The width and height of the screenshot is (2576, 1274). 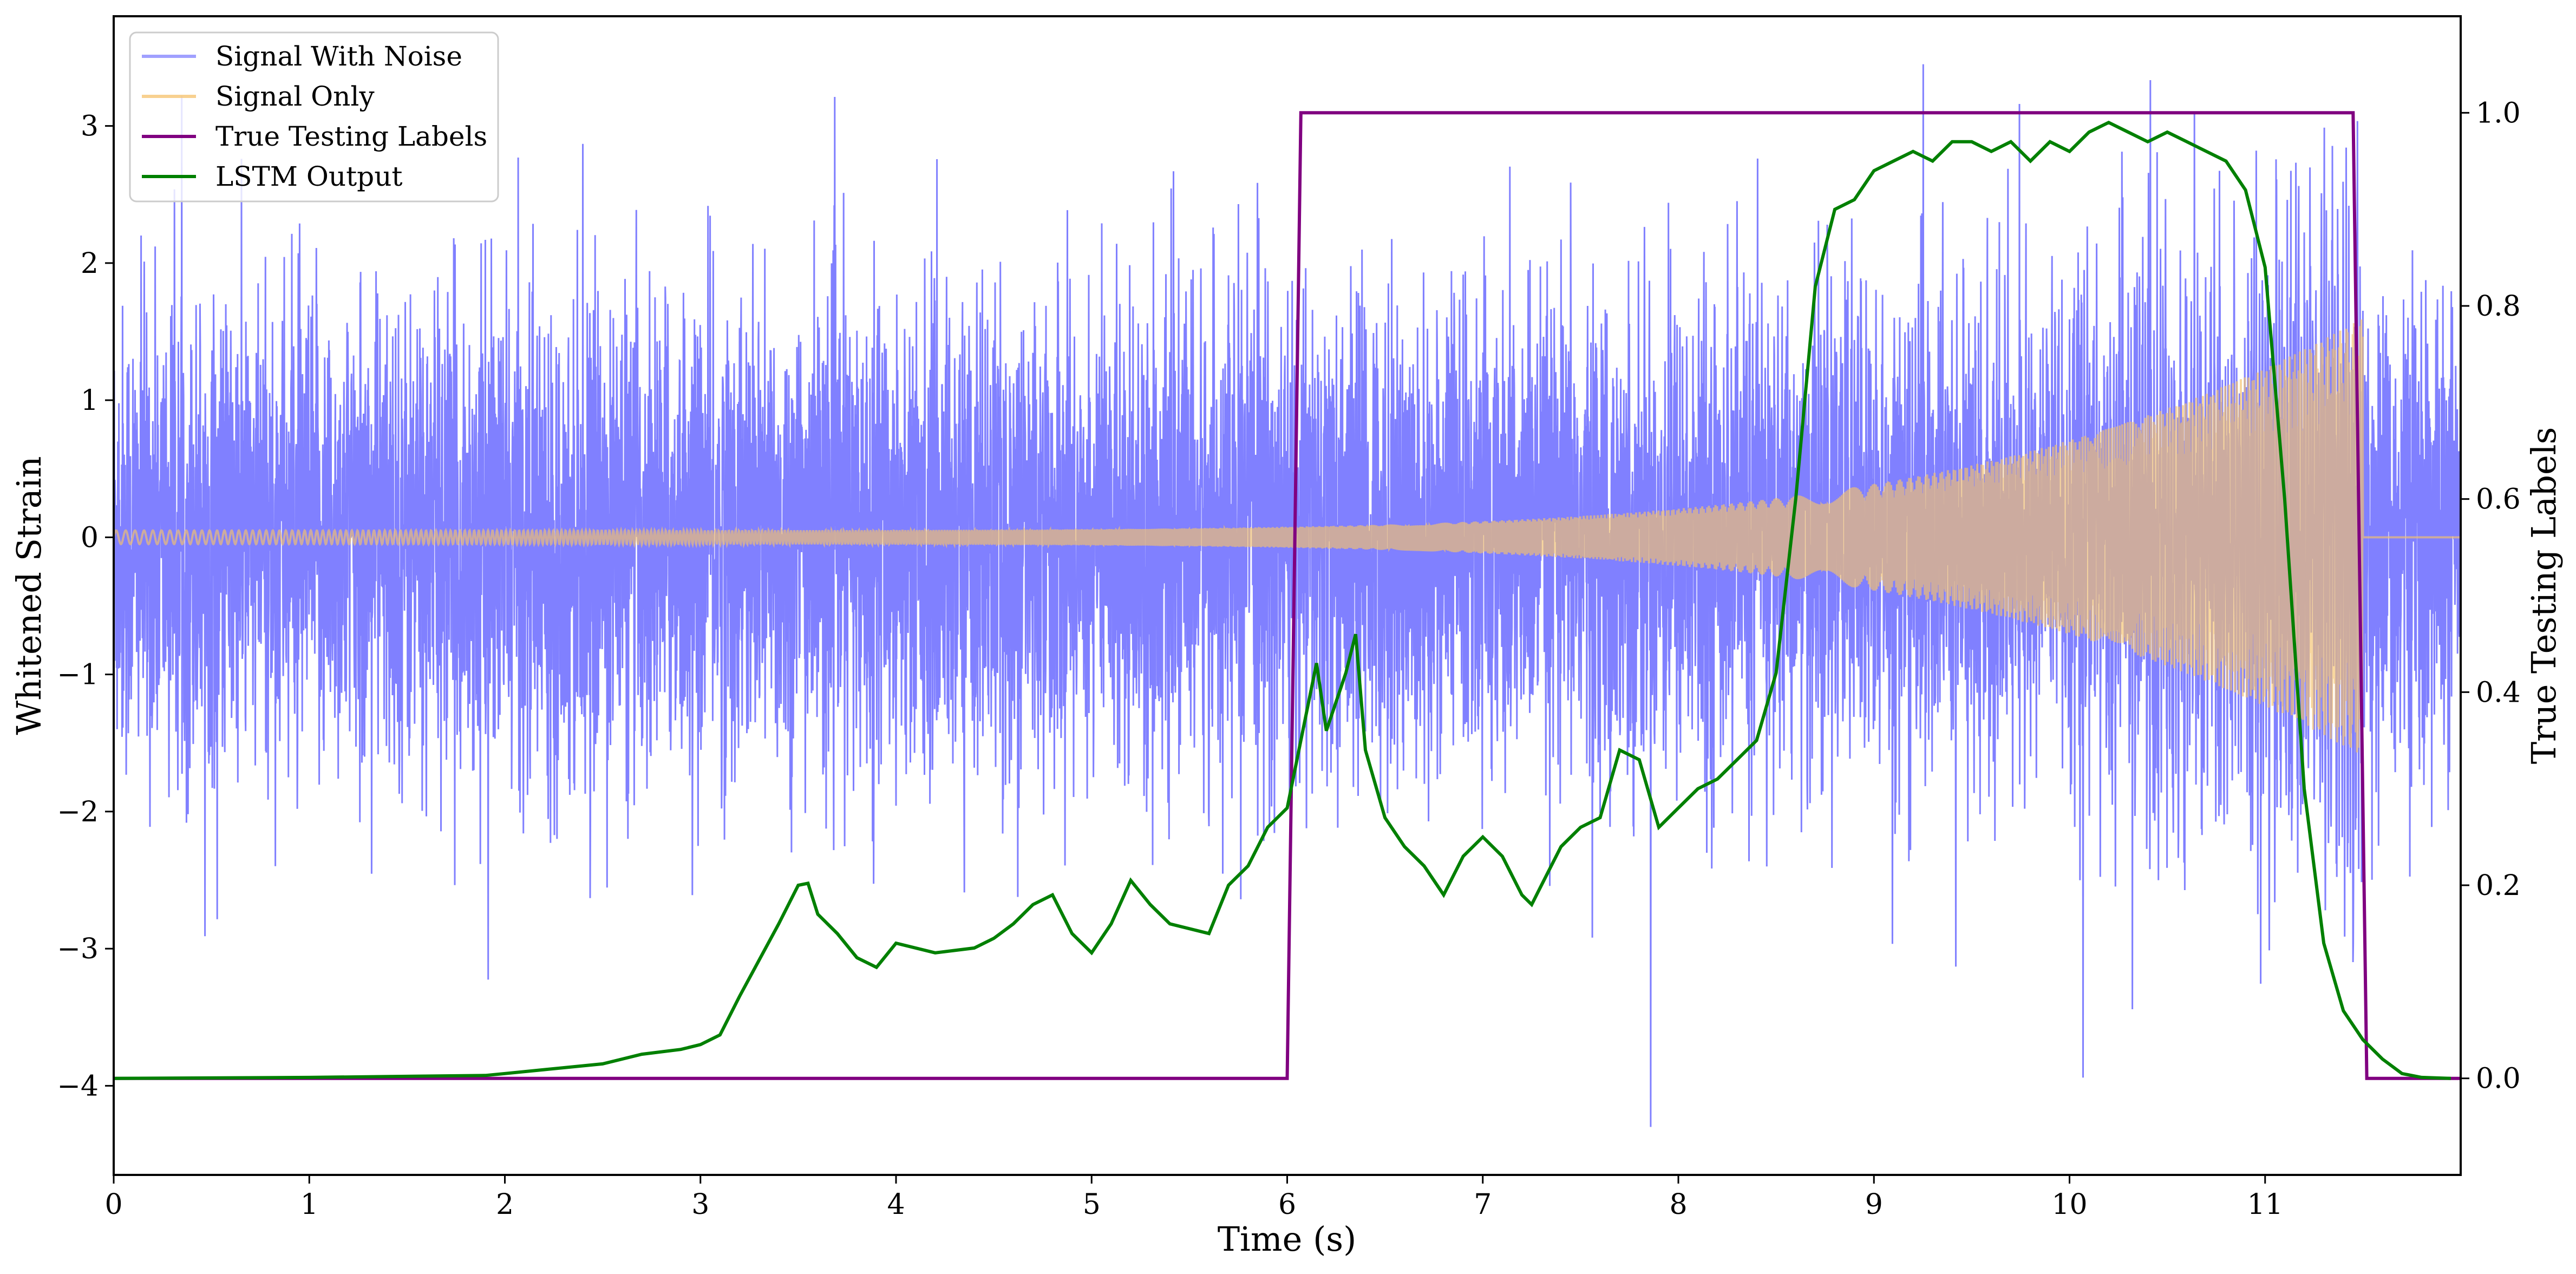 I want to click on right-tick-label: 0.2, so click(x=2498, y=886).